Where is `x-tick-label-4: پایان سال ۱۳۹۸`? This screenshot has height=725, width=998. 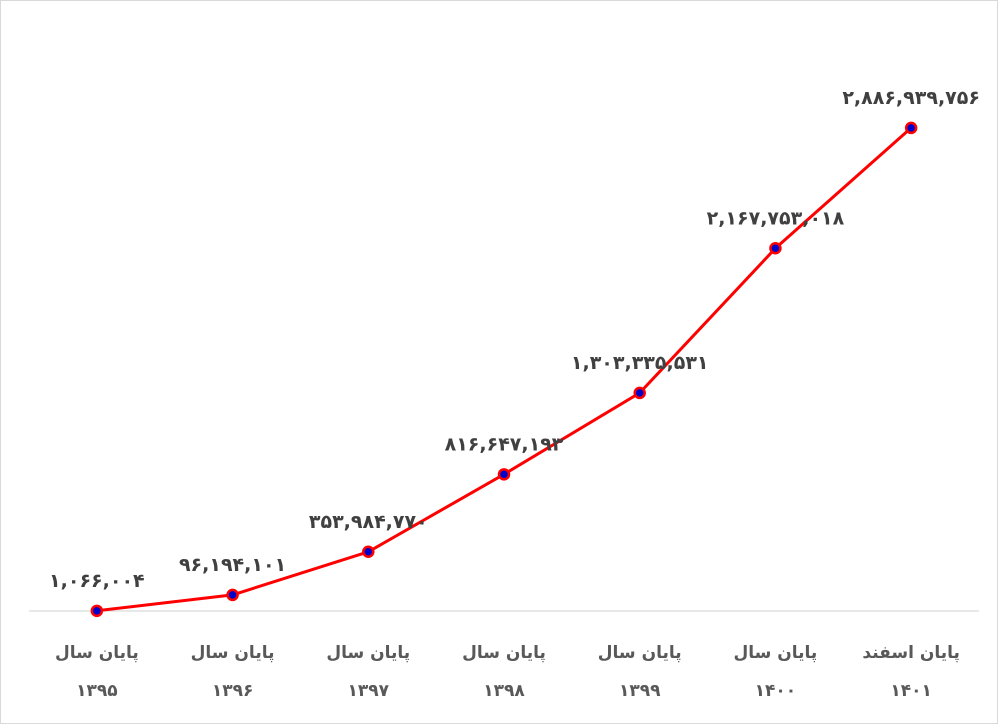 x-tick-label-4: پایان سال ۱۳۹۸ is located at coordinates (504, 672).